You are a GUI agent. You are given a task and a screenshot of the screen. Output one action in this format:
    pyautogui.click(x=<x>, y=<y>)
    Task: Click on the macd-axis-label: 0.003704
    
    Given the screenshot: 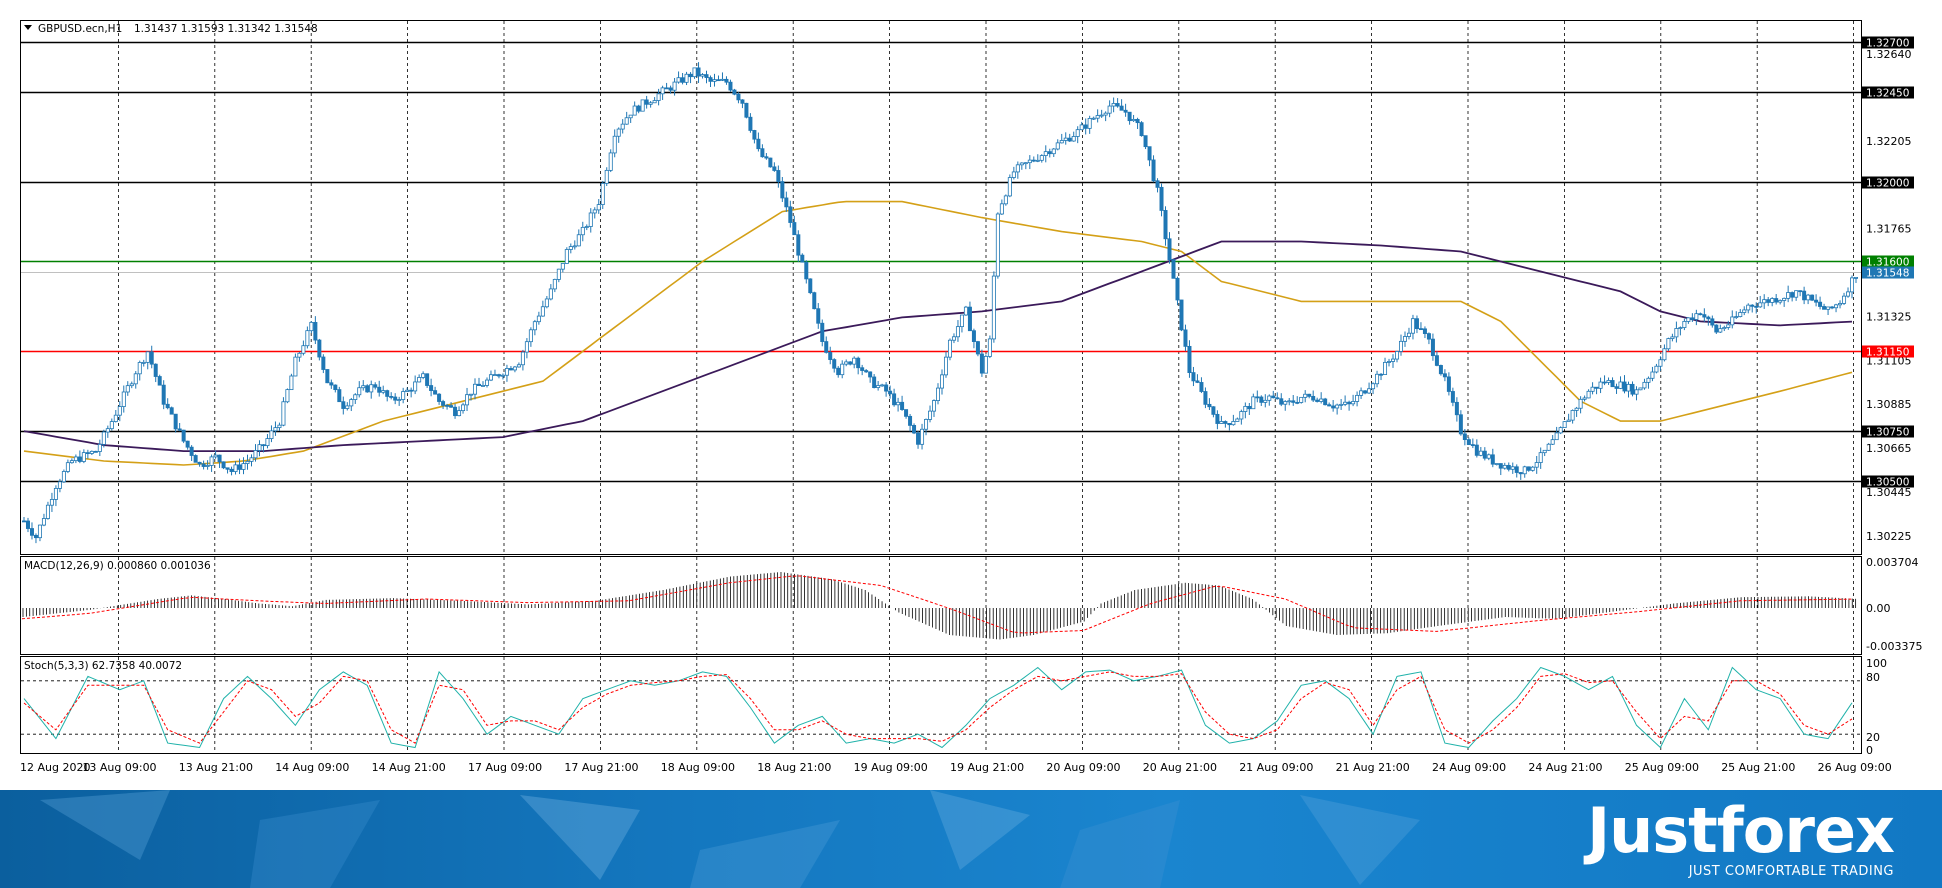 What is the action you would take?
    pyautogui.click(x=1892, y=562)
    